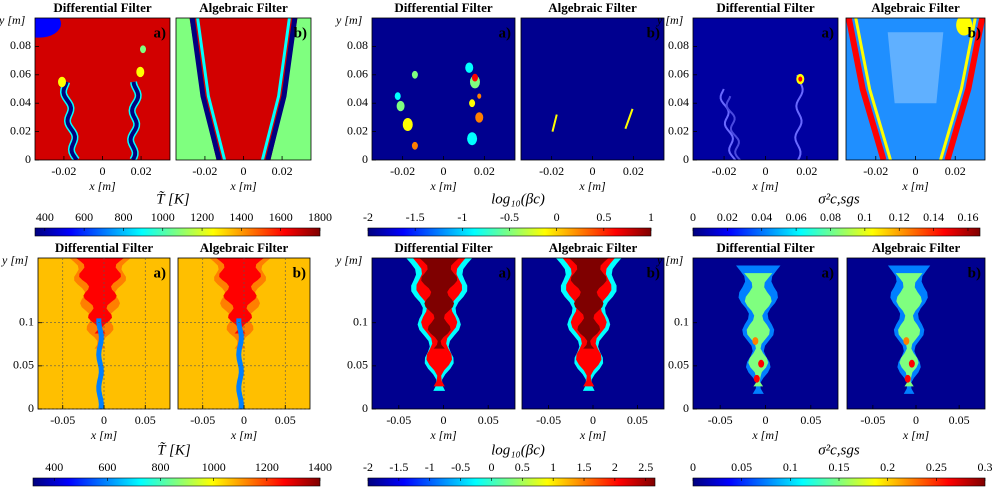 This screenshot has height=487, width=1004. I want to click on colorbar-label: T̃ [K], so click(174, 450).